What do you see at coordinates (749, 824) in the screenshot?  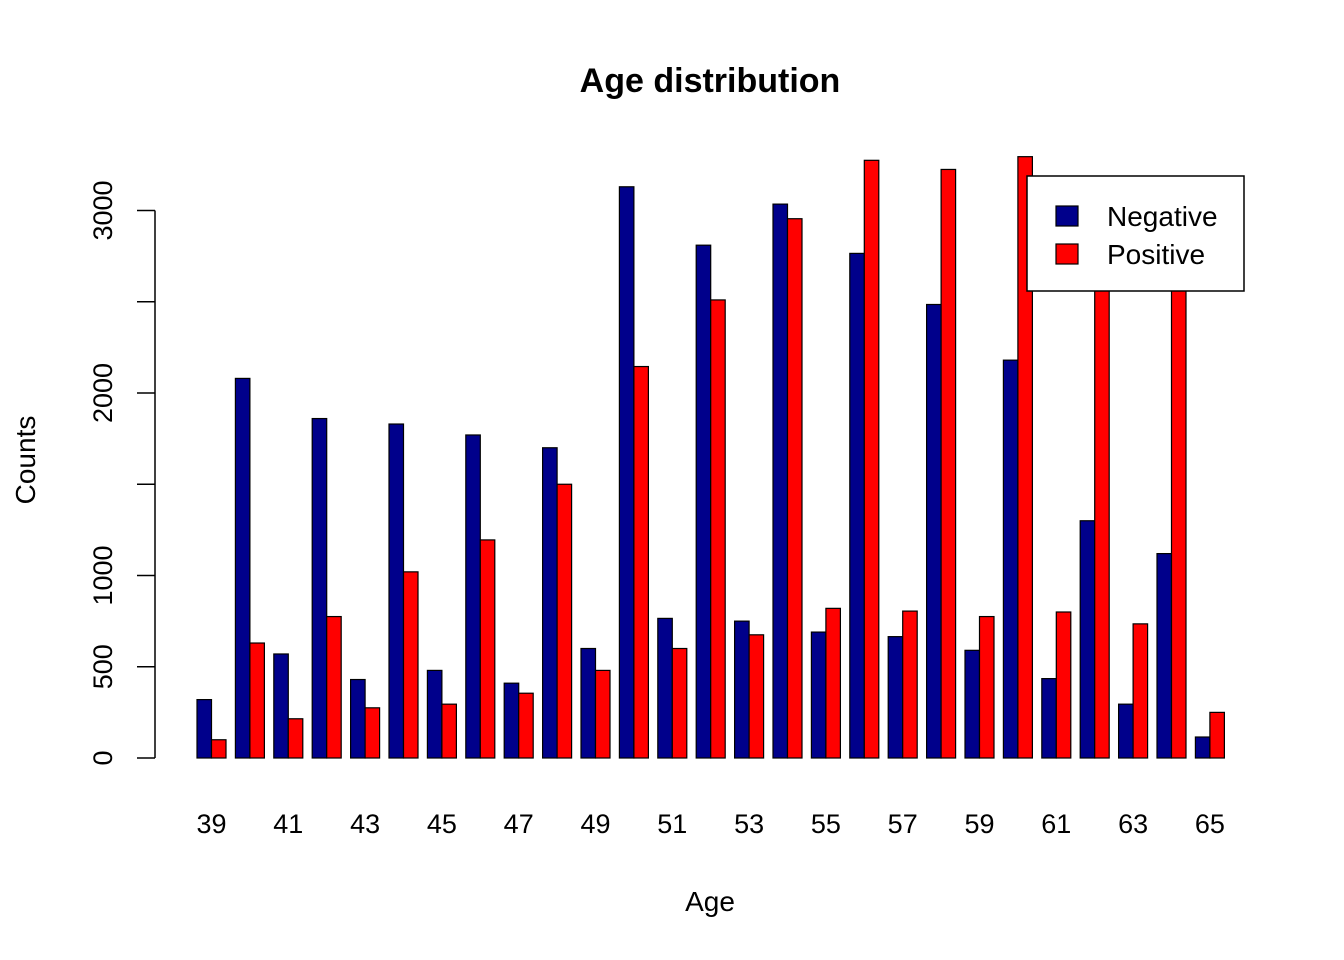 I see `x-tick-label: 53` at bounding box center [749, 824].